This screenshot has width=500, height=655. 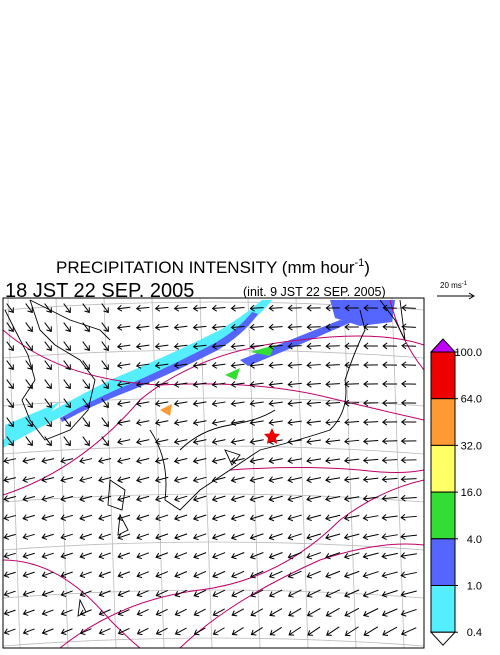 I want to click on title: PRECIPITATION INTENSITY (mm hour-1), so click(x=213, y=267).